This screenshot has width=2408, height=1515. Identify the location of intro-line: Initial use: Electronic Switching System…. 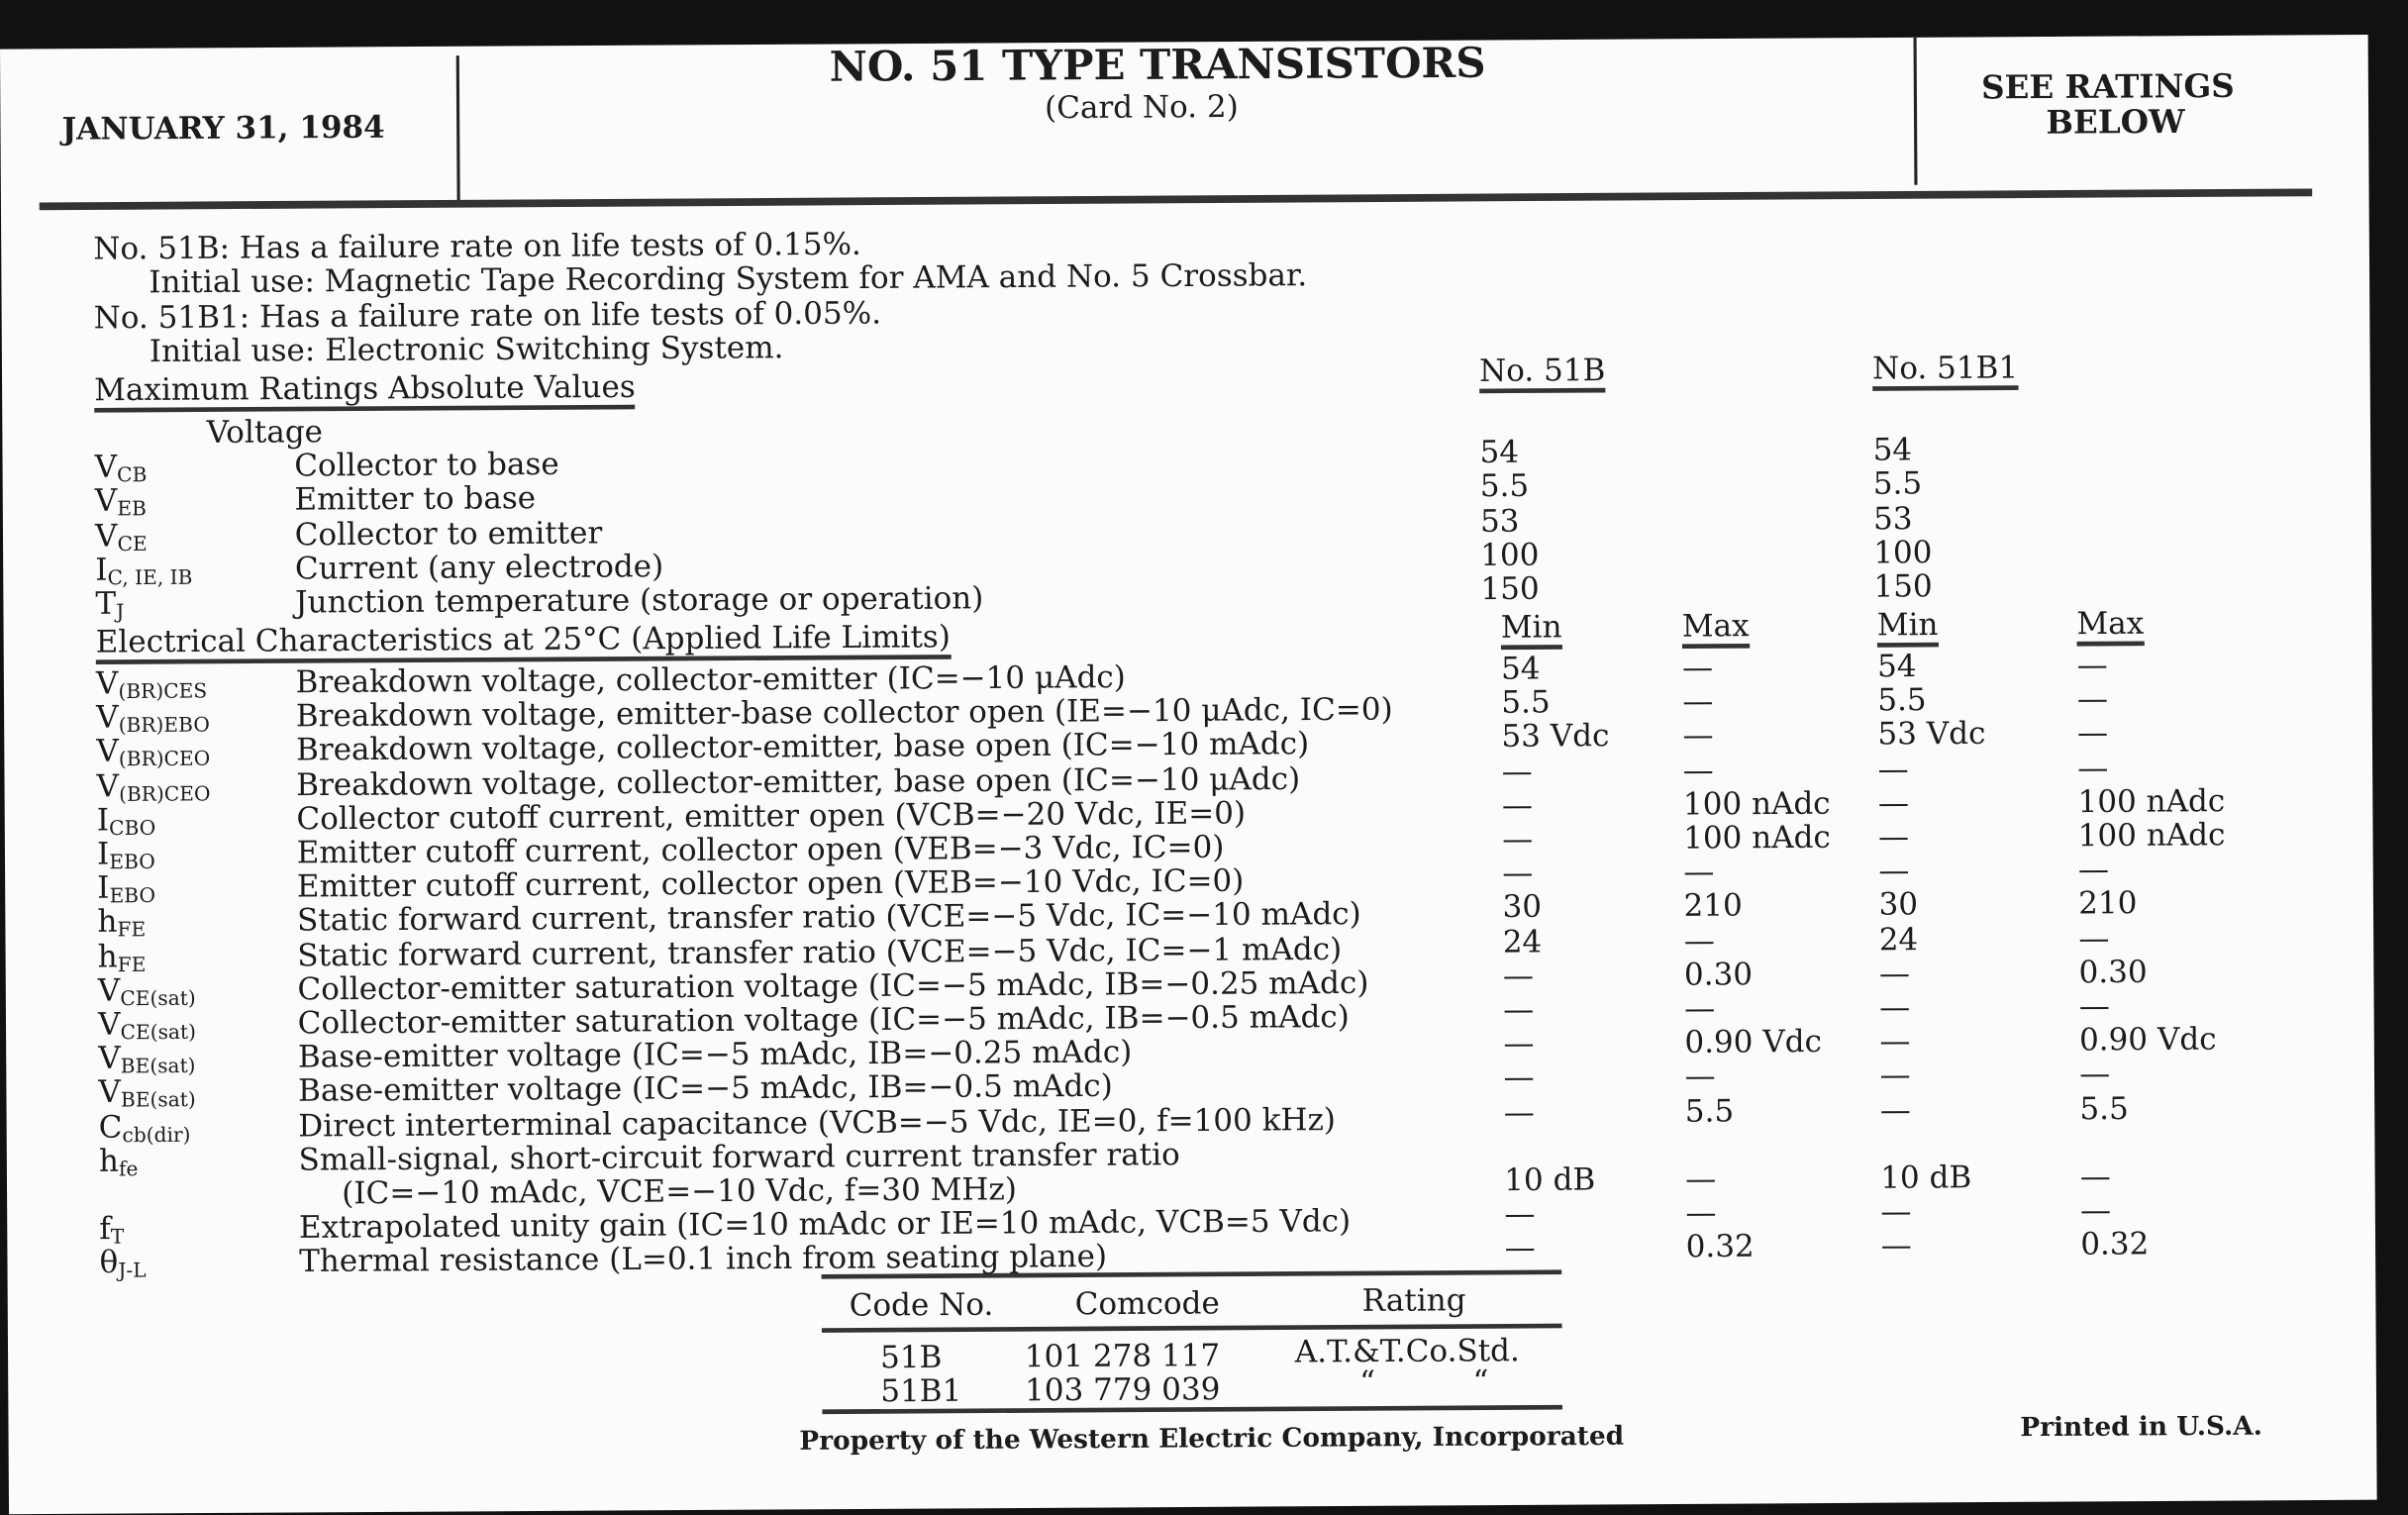
(466, 349).